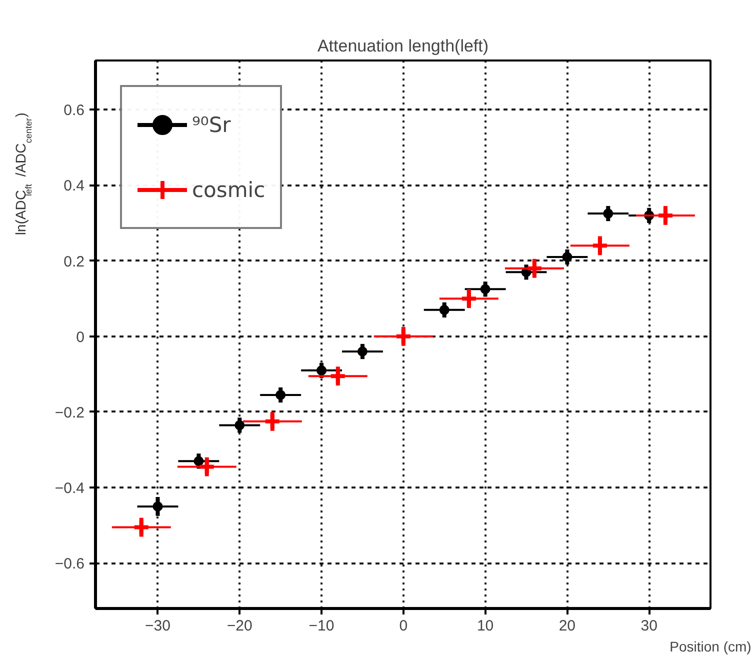 This screenshot has width=755, height=668. I want to click on legend-label: cosmic, so click(229, 190).